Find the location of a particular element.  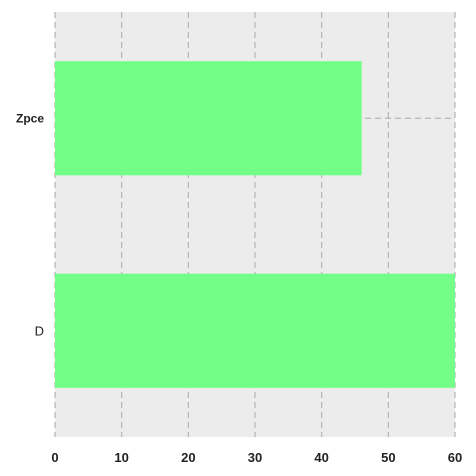

x-tick-label-20: 20 is located at coordinates (188, 457).